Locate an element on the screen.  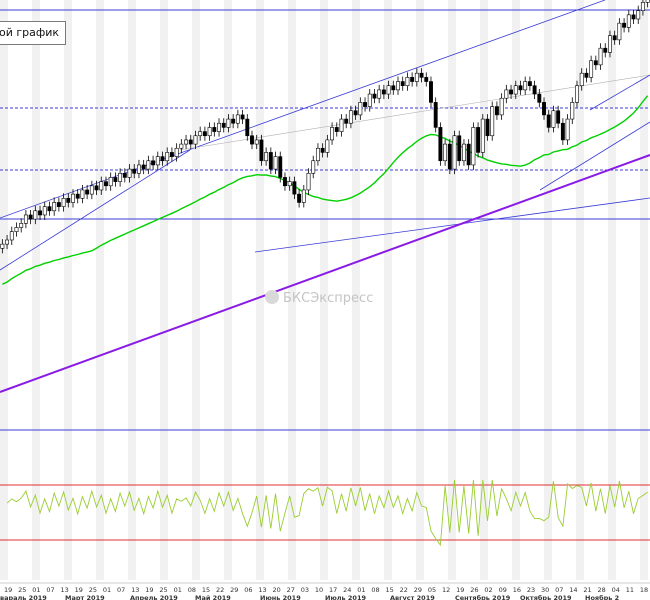
oscillator-line is located at coordinates (327, 513).